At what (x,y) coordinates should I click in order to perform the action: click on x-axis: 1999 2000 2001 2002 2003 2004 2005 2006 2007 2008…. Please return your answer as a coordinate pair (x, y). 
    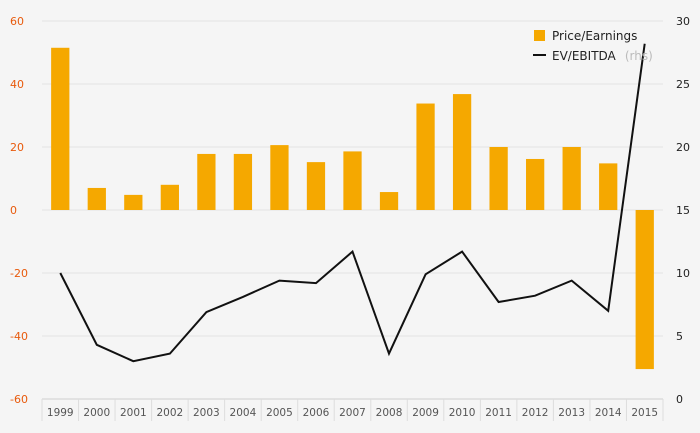
    Looking at the image, I should click on (352, 409).